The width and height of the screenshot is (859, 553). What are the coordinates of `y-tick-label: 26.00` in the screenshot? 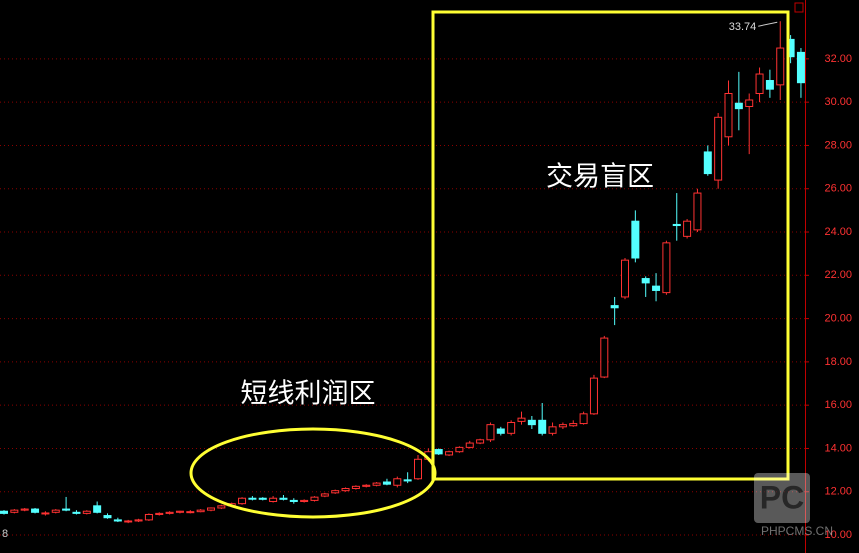 It's located at (838, 189).